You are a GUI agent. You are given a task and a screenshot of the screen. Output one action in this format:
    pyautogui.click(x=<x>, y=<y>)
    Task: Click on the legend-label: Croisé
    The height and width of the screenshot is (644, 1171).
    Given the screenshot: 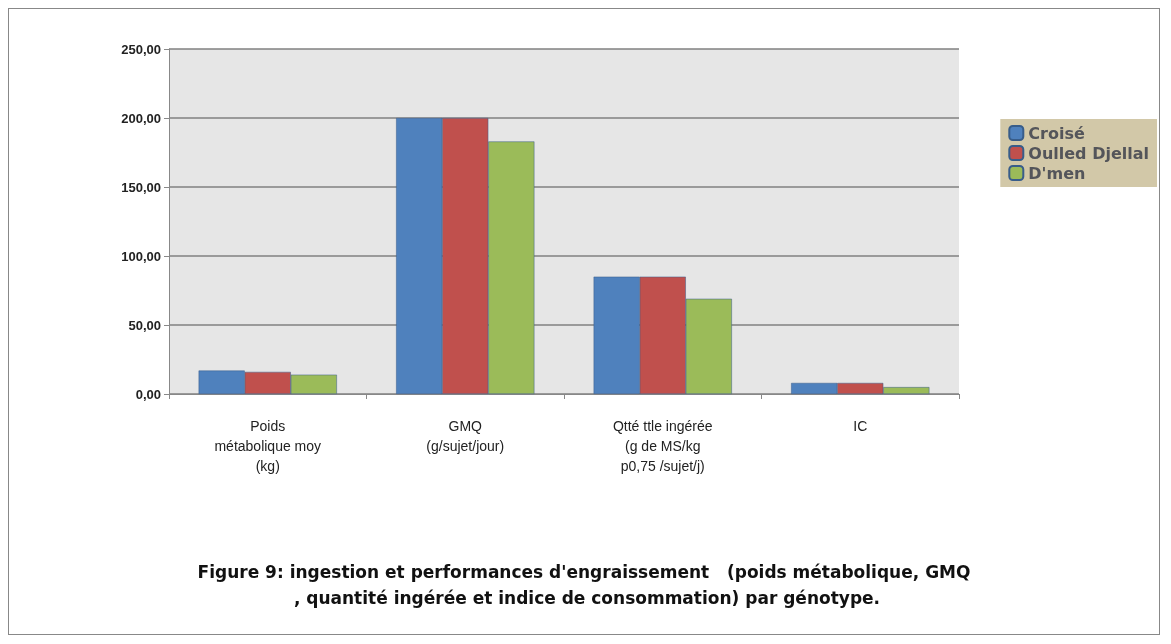 What is the action you would take?
    pyautogui.click(x=1056, y=133)
    